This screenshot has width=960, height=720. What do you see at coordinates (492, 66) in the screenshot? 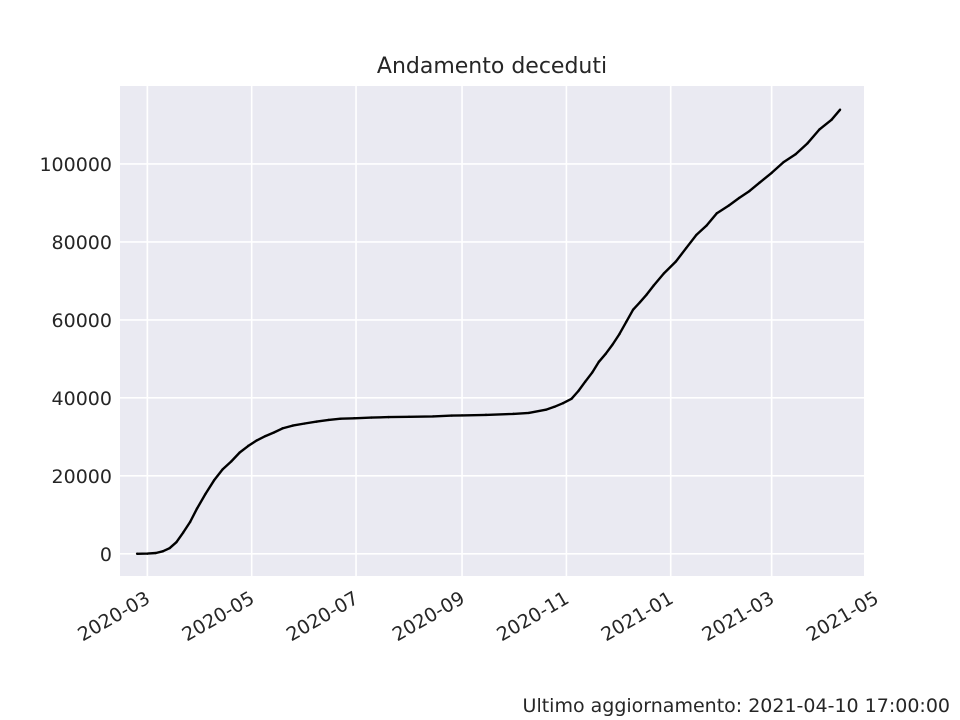
I see `chart-title: Andamento deceduti` at bounding box center [492, 66].